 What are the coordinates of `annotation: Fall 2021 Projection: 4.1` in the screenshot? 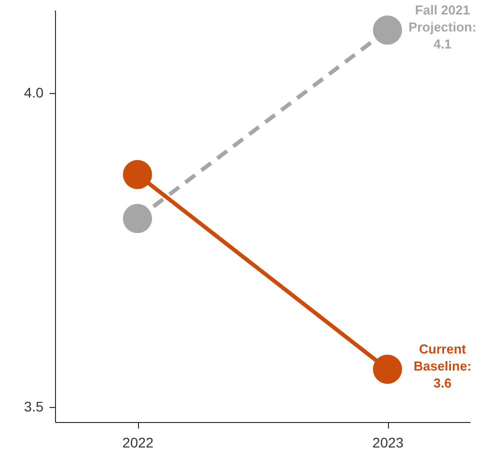 It's located at (442, 27).